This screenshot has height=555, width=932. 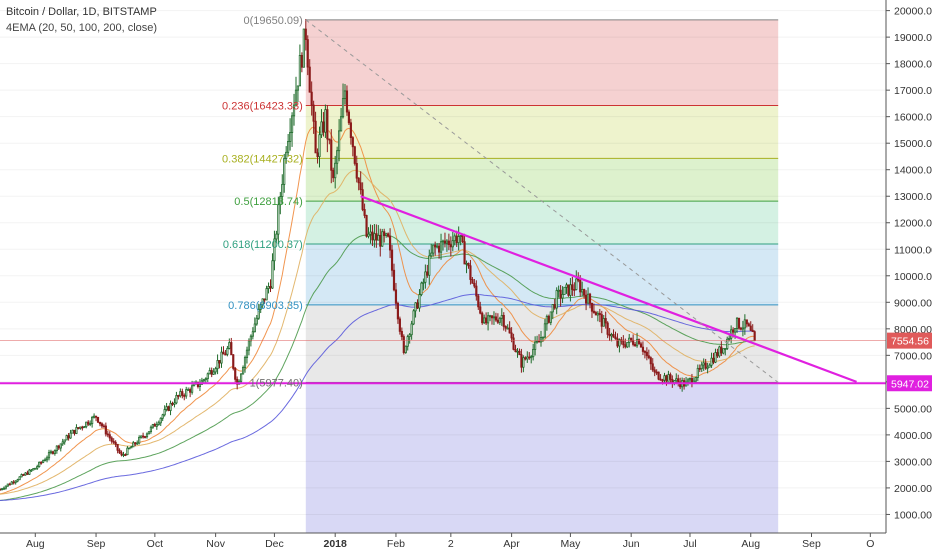 I want to click on price-tick-label: 20000.00, so click(x=913, y=12).